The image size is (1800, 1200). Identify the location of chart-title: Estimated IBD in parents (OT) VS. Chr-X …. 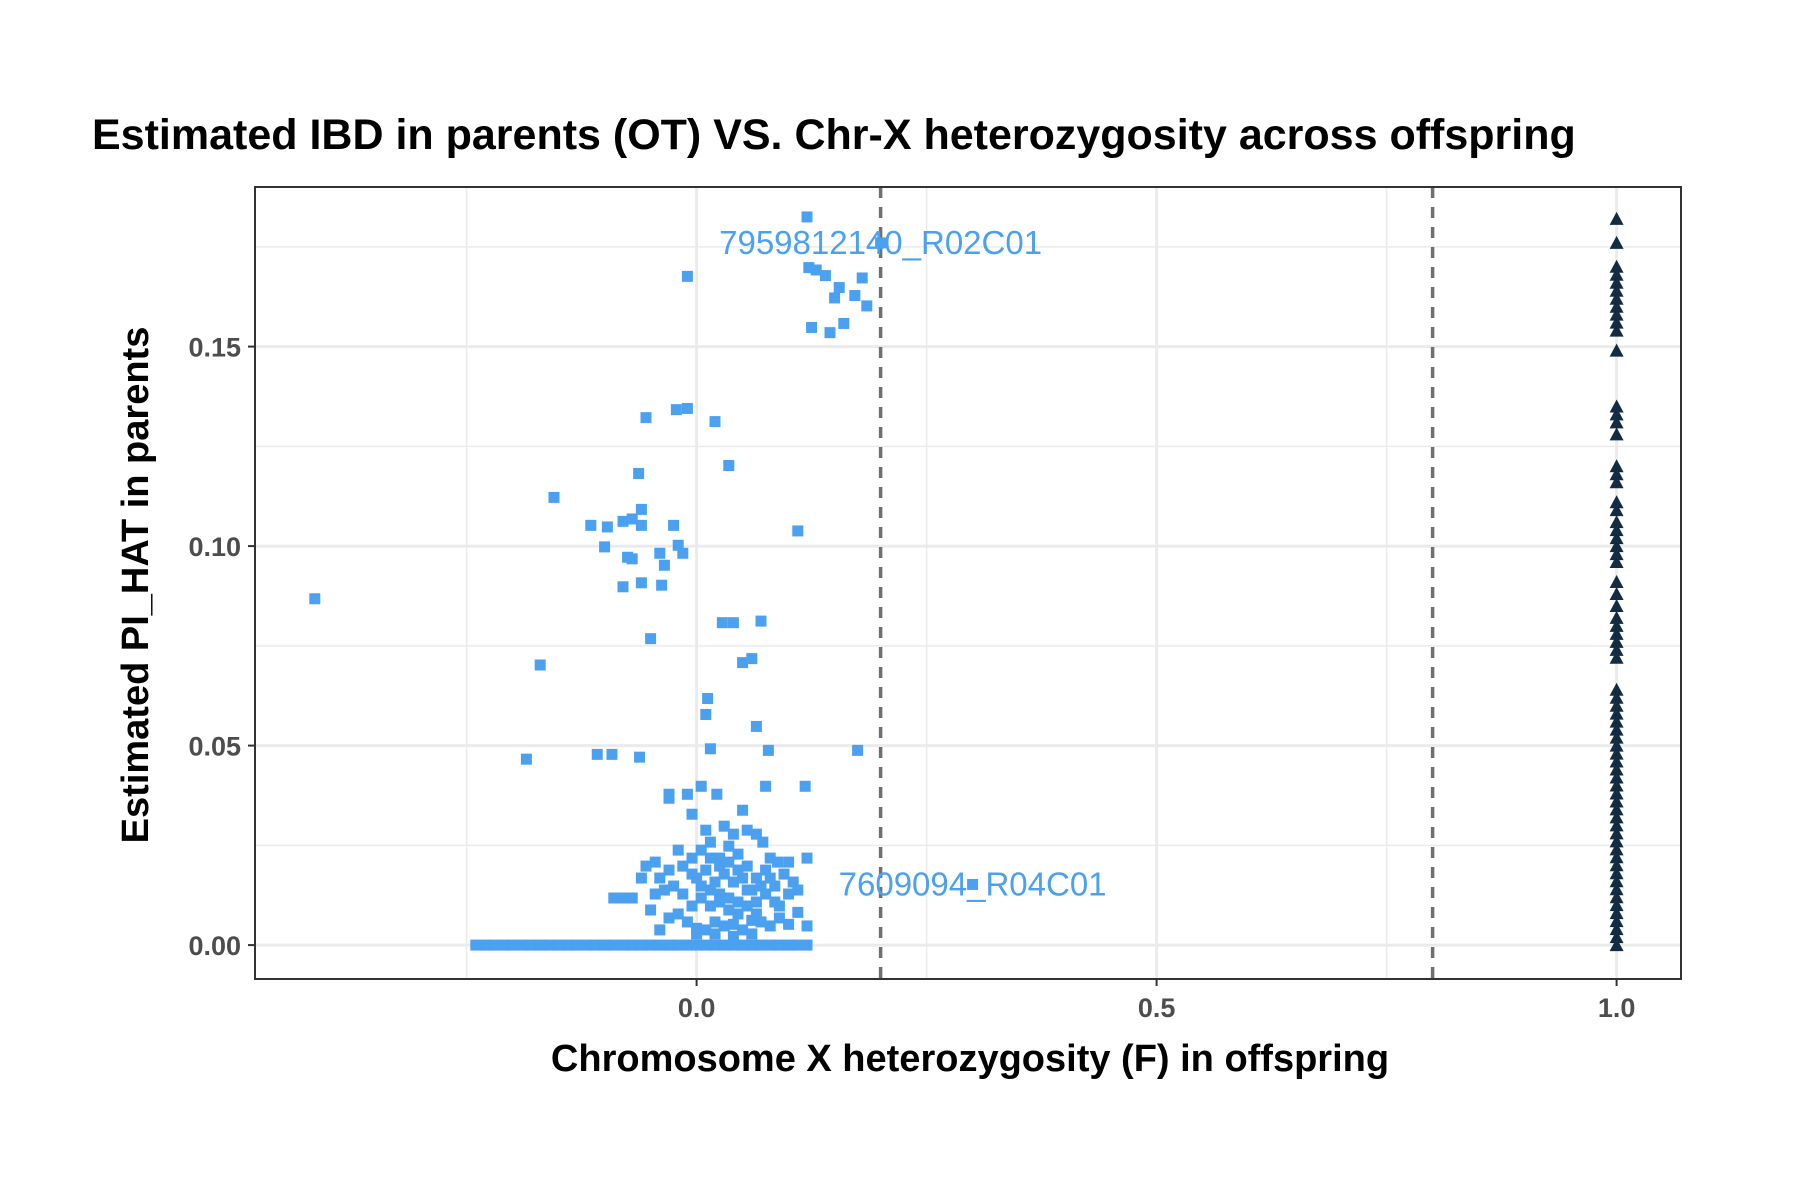
(834, 135).